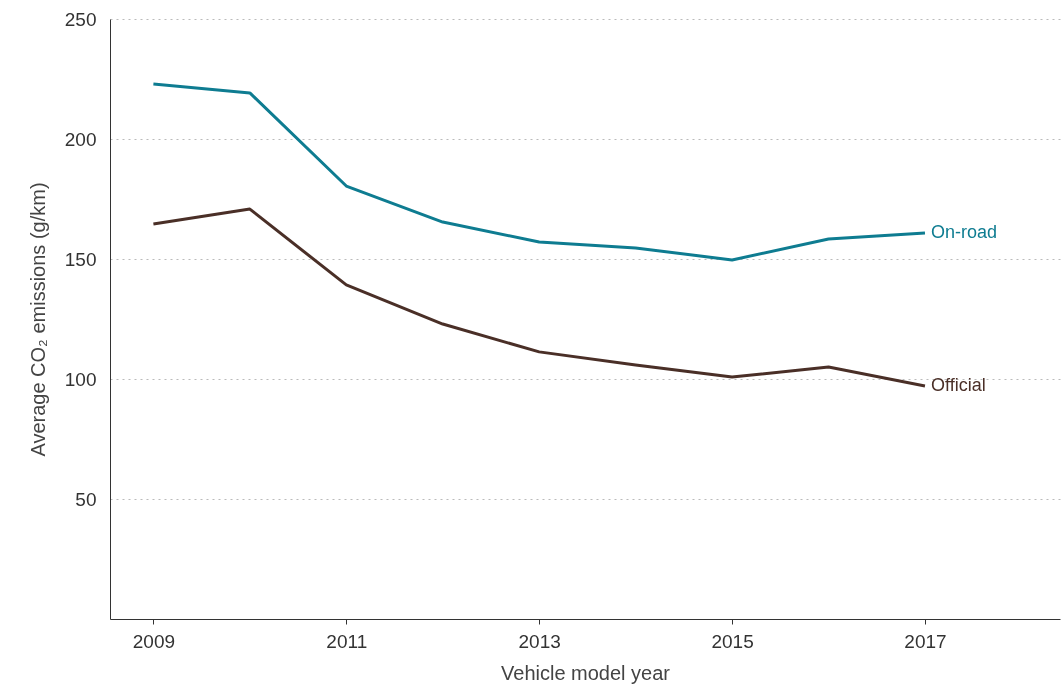  I want to click on y-axis-title: Average CO₂ emissions (g/km), so click(37, 319).